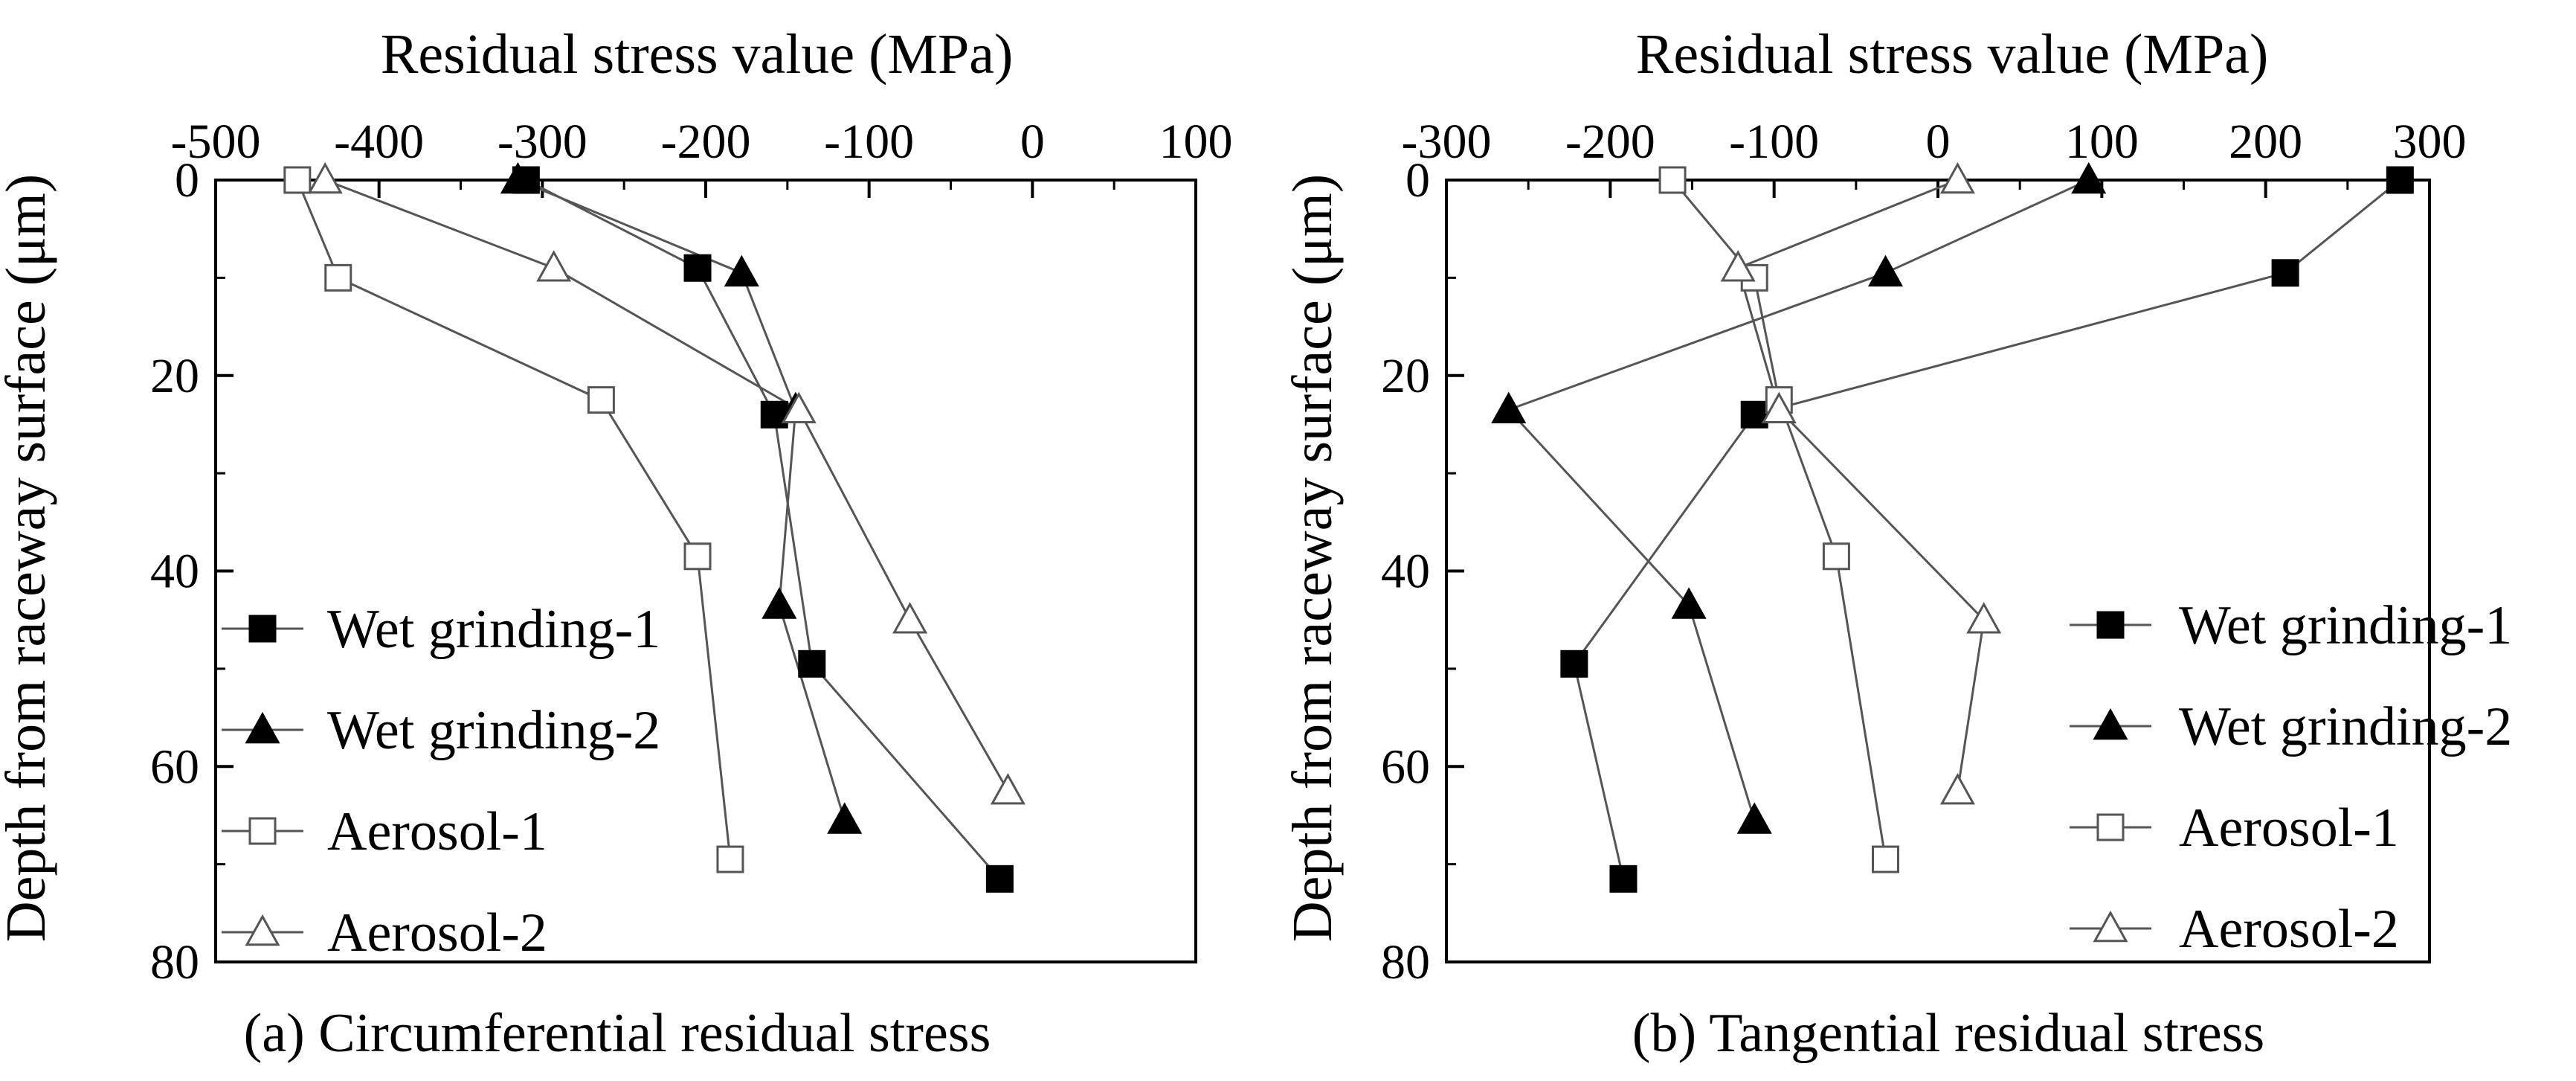  What do you see at coordinates (493, 730) in the screenshot?
I see `panel-a-legend-label: Wet grinding-2` at bounding box center [493, 730].